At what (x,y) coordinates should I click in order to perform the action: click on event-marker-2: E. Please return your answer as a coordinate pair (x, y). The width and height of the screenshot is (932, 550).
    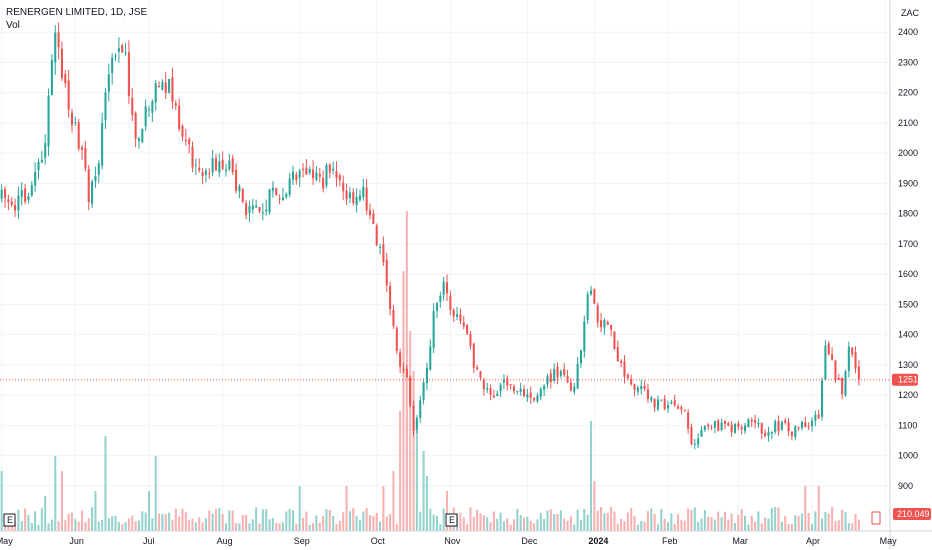
    Looking at the image, I should click on (451, 520).